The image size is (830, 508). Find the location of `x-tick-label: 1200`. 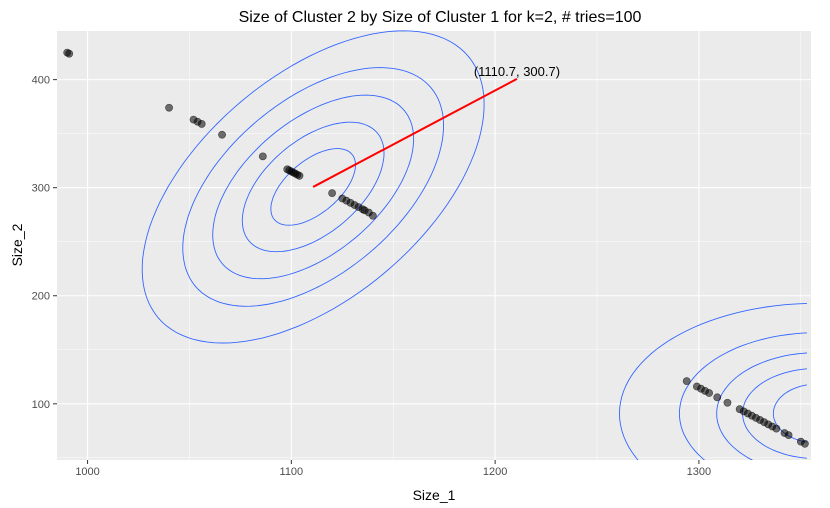

x-tick-label: 1200 is located at coordinates (495, 472).